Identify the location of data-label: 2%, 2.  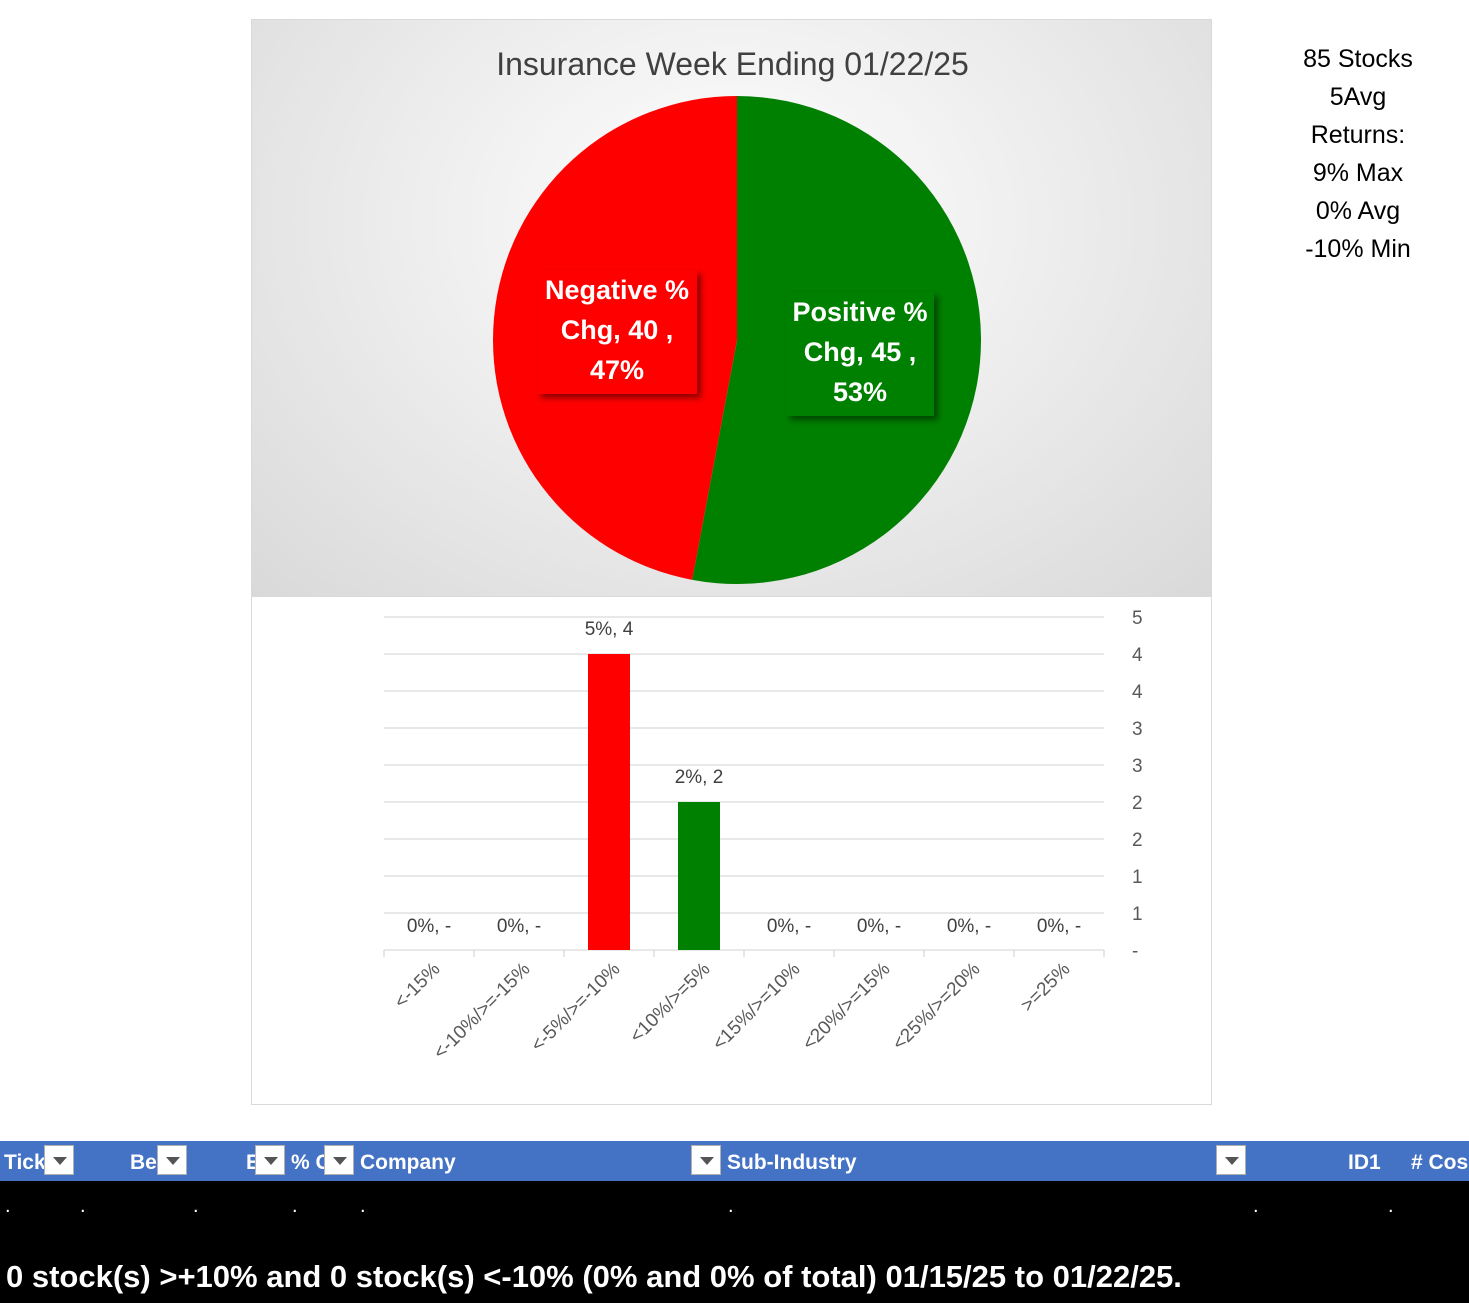
(699, 777).